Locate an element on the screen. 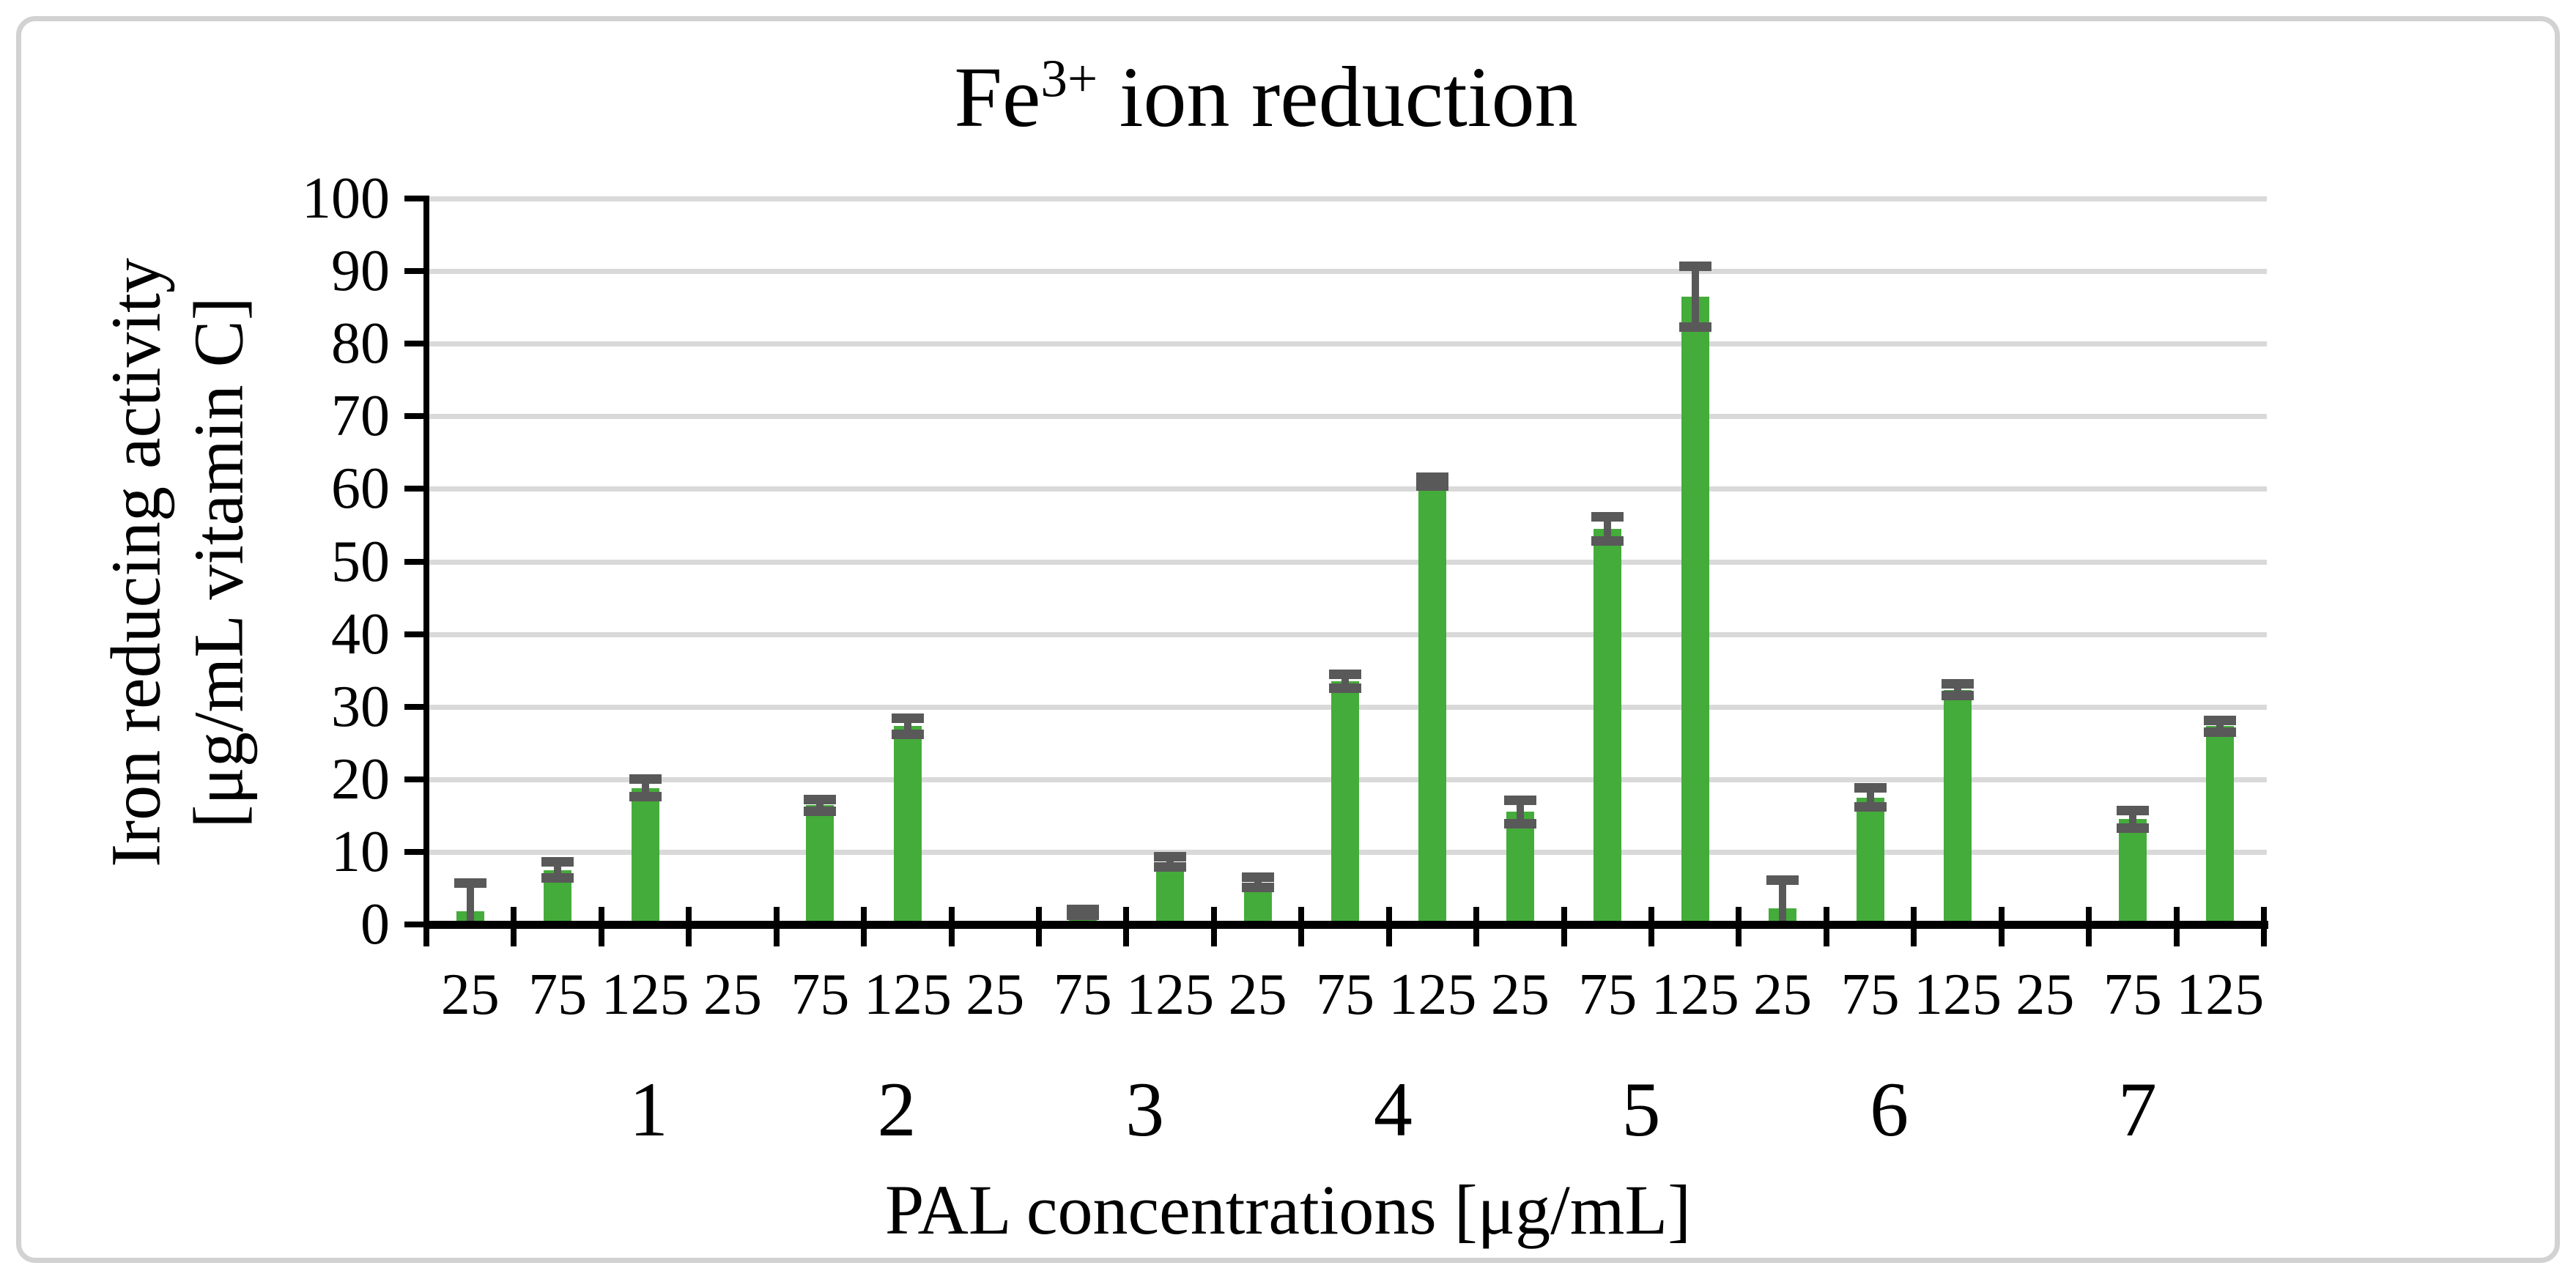  chart-title-rest: ion reduction is located at coordinates (1338, 97).